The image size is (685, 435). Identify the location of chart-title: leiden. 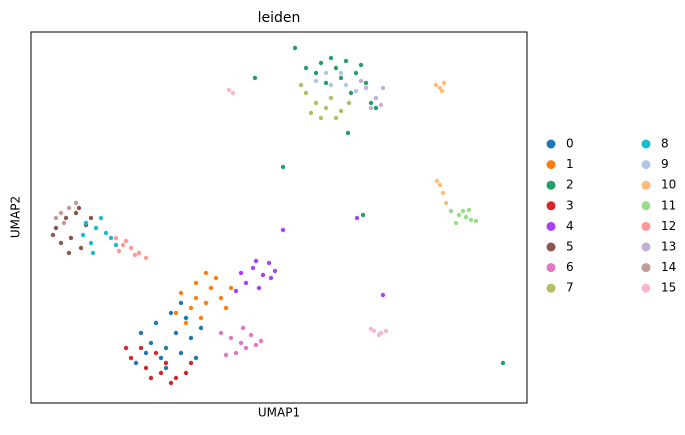
(279, 18).